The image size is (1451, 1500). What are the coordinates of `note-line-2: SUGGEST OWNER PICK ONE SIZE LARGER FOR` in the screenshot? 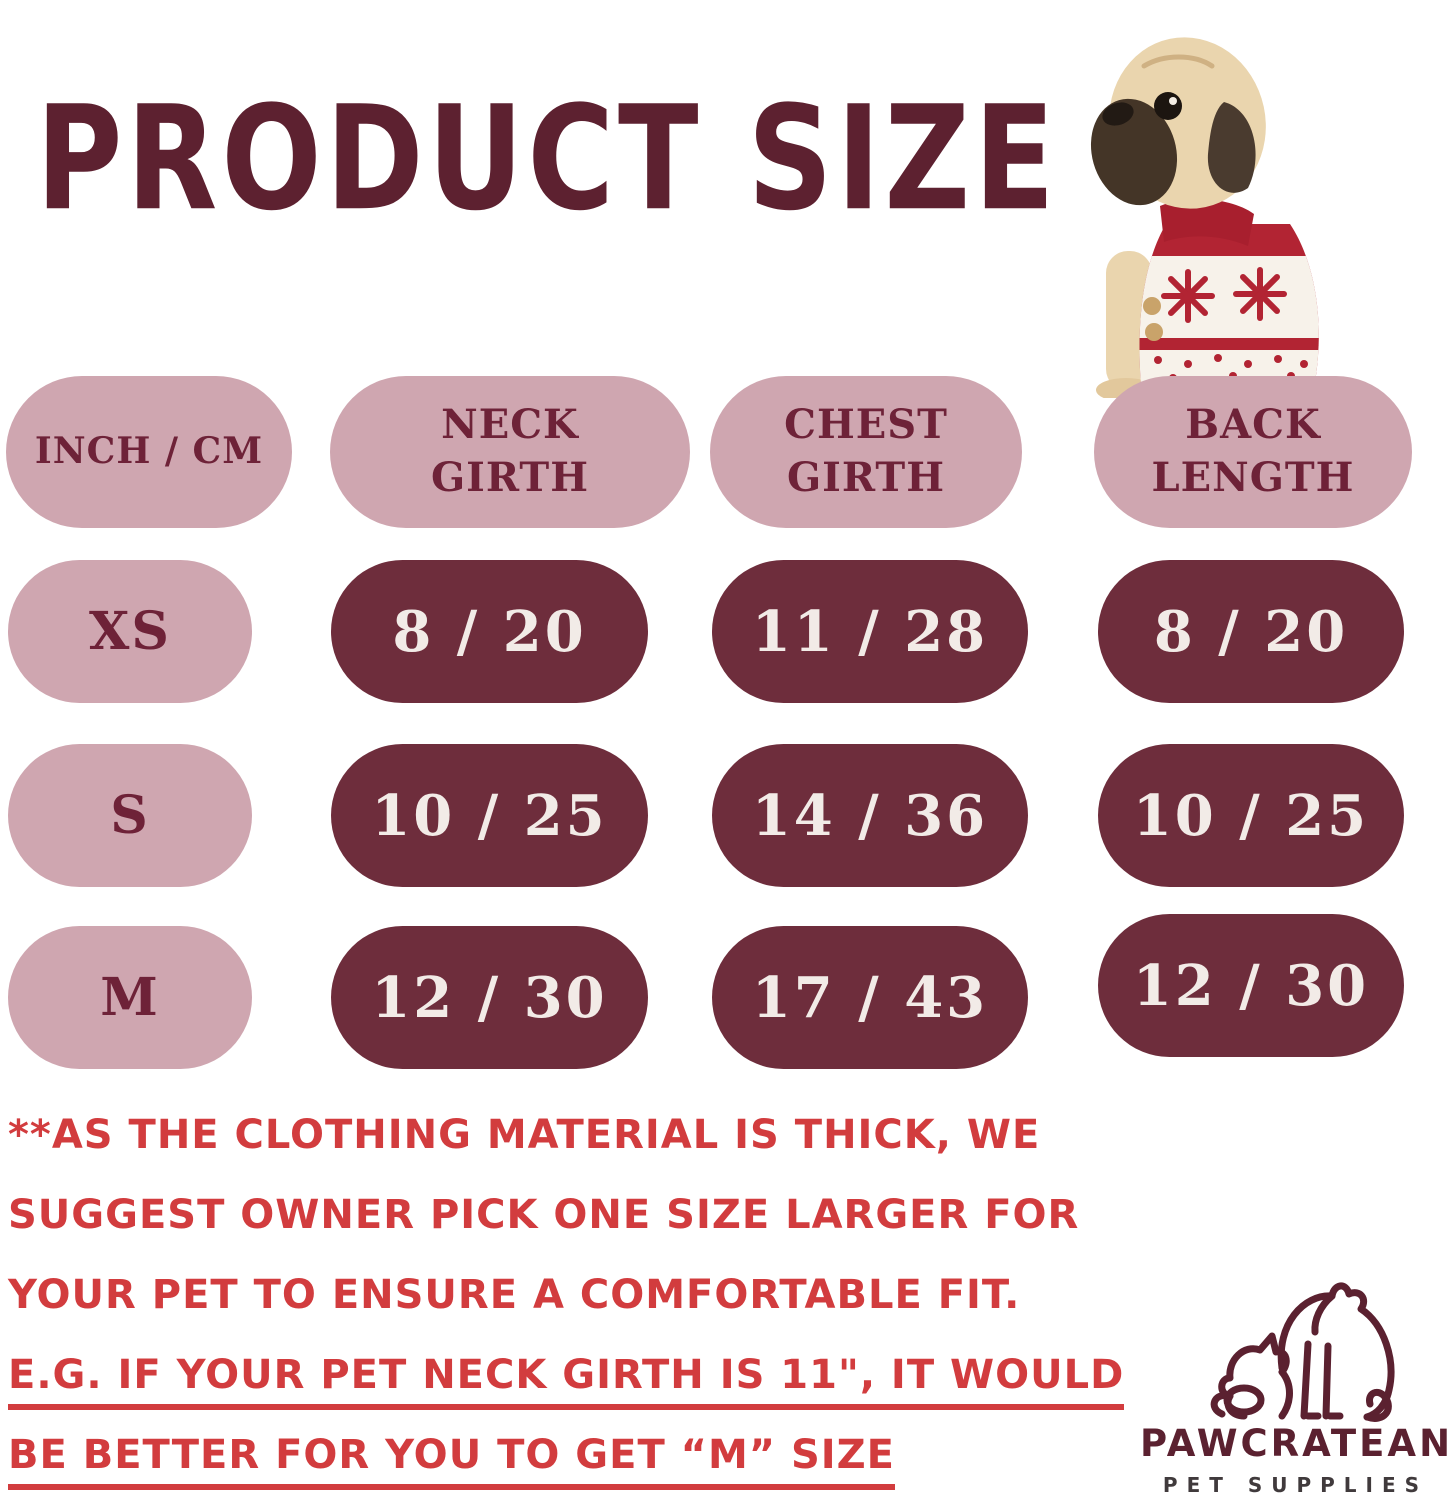 It's located at (544, 1215).